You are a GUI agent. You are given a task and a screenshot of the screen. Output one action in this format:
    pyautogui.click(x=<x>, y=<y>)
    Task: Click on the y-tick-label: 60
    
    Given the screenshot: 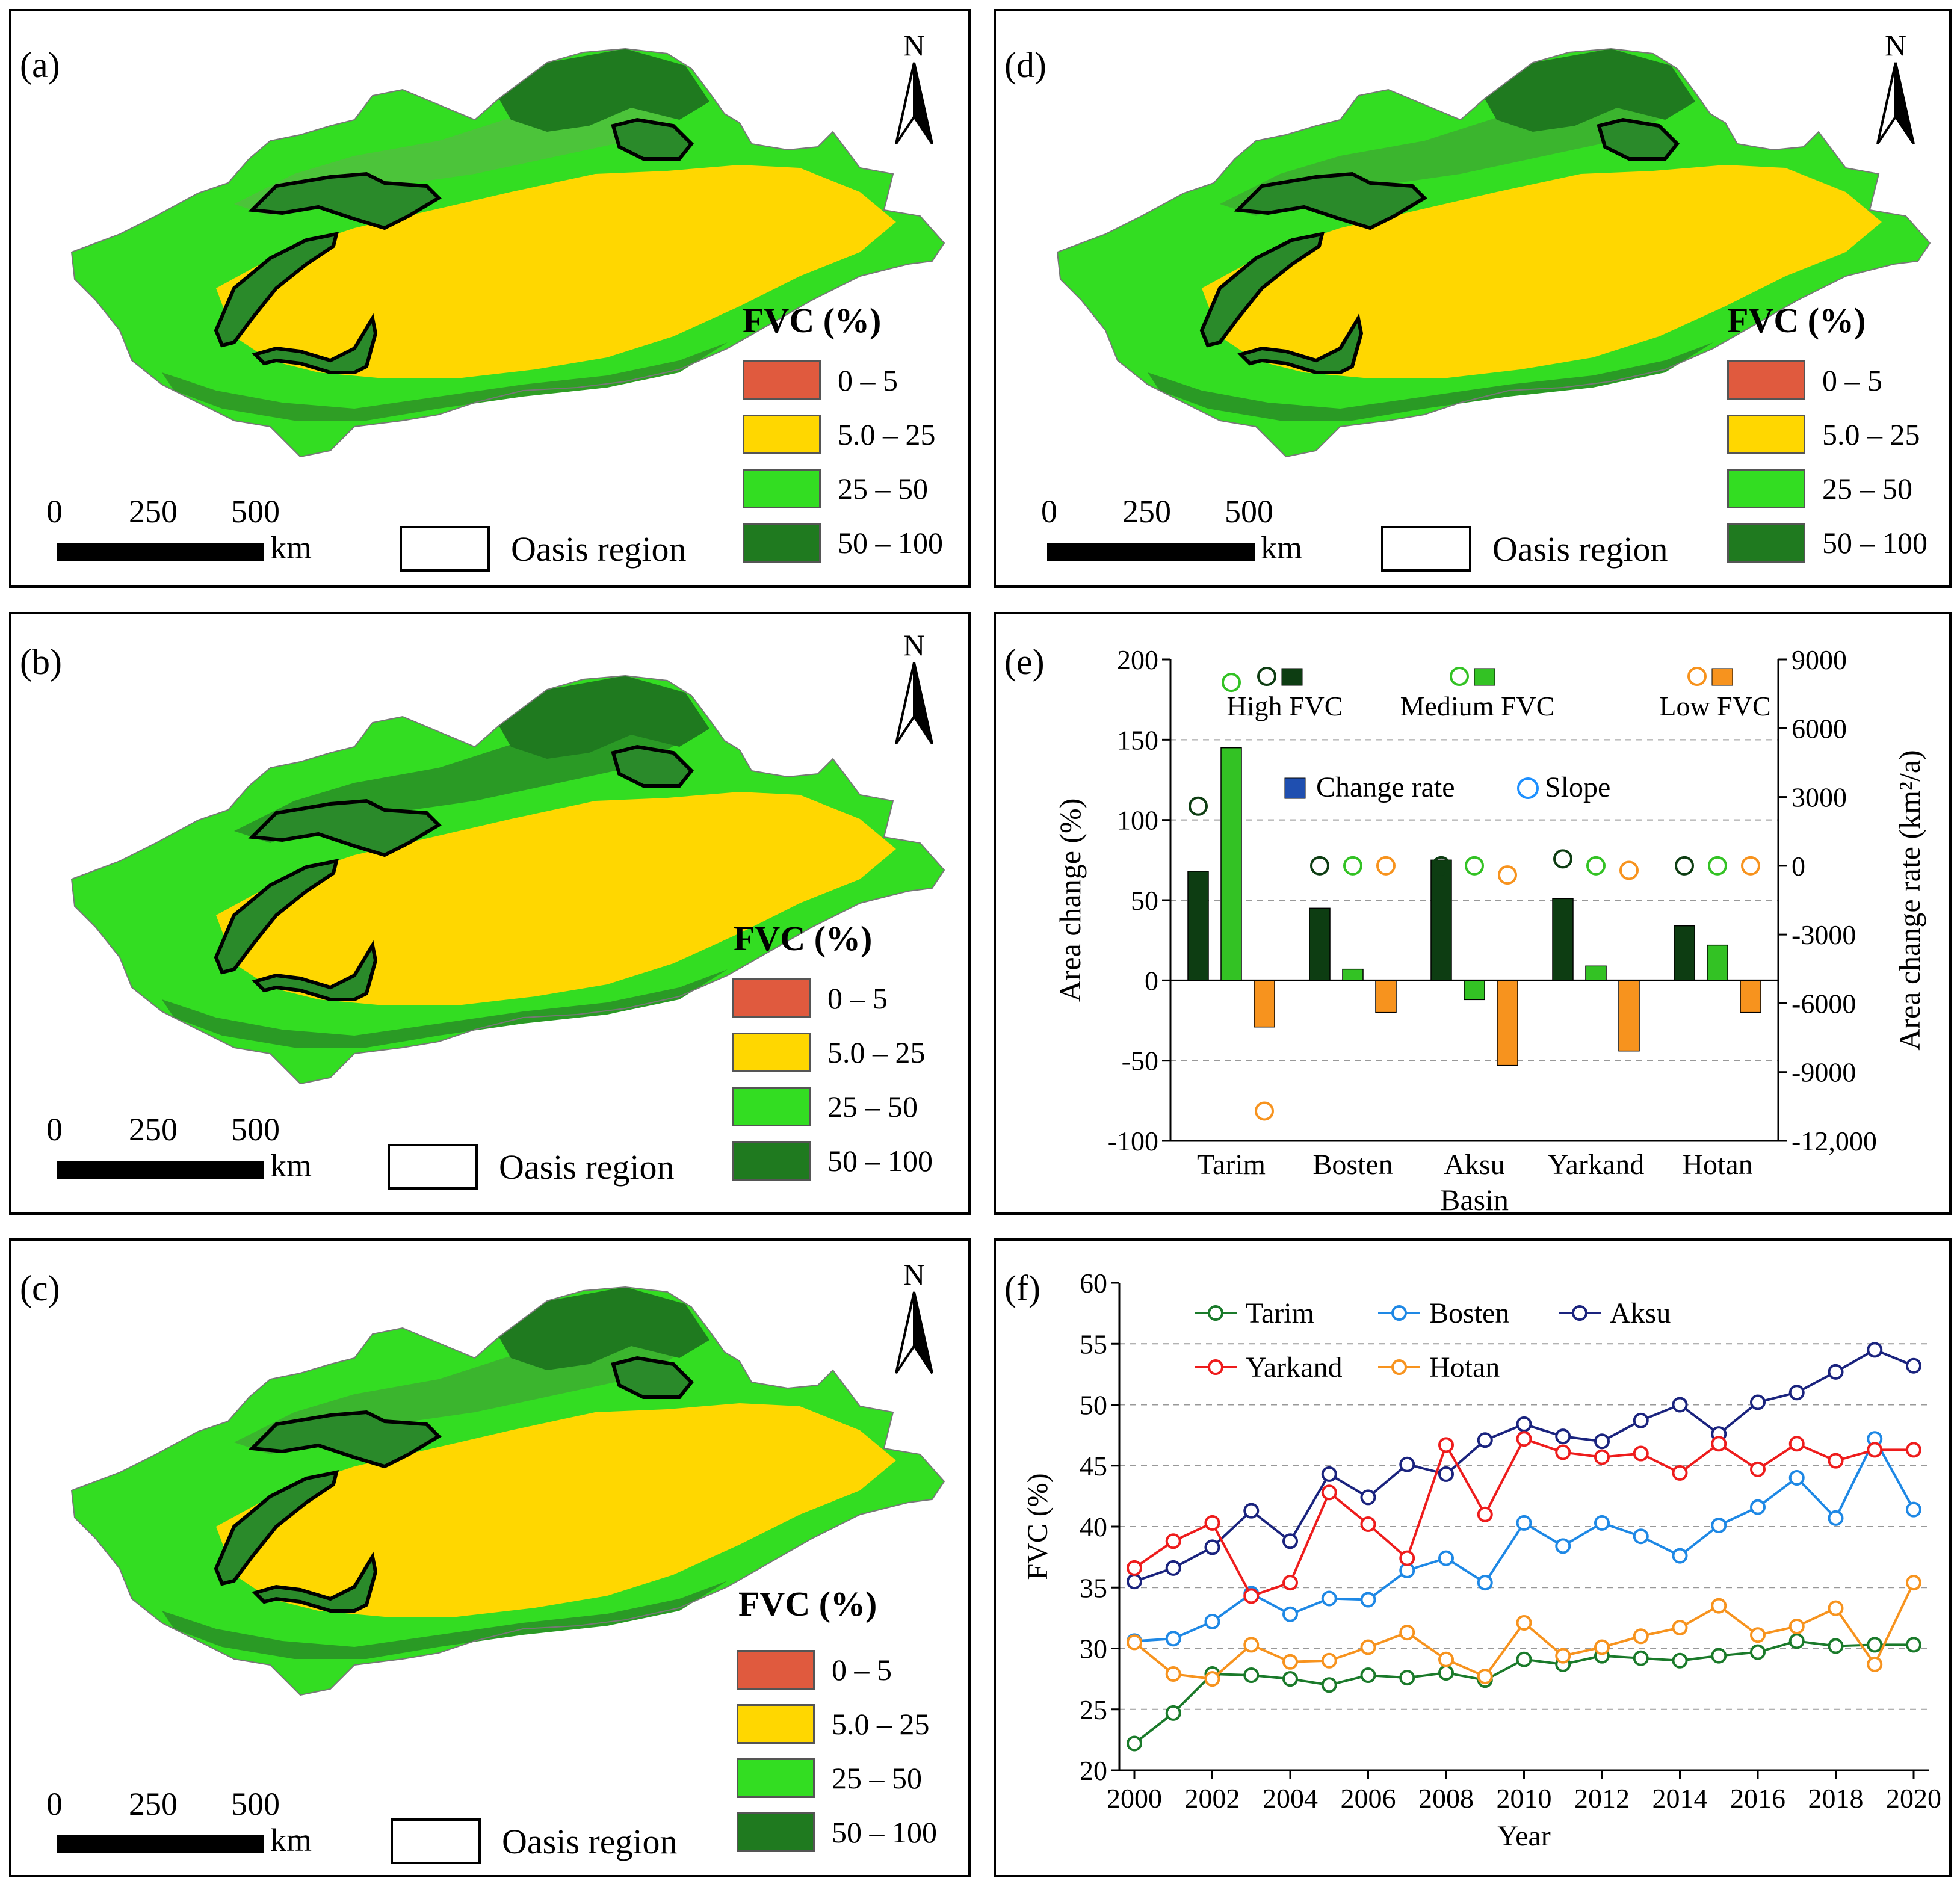 What is the action you would take?
    pyautogui.click(x=1093, y=1283)
    